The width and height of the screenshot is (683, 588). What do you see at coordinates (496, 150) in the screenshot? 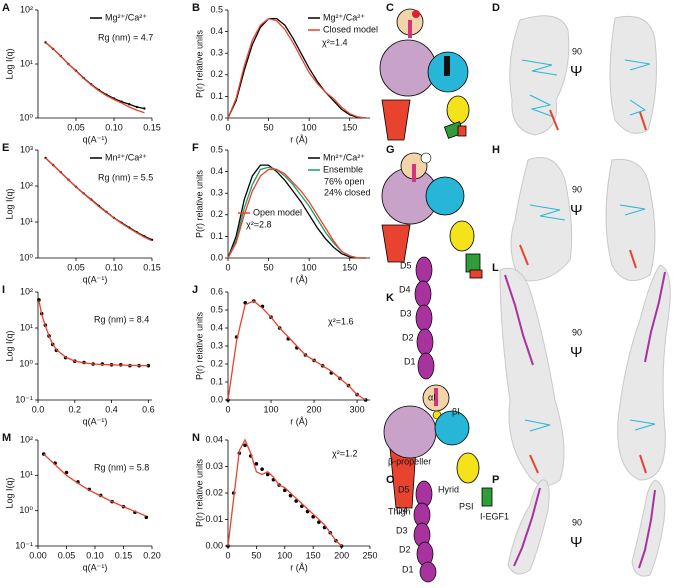
I see `panel-label: H` at bounding box center [496, 150].